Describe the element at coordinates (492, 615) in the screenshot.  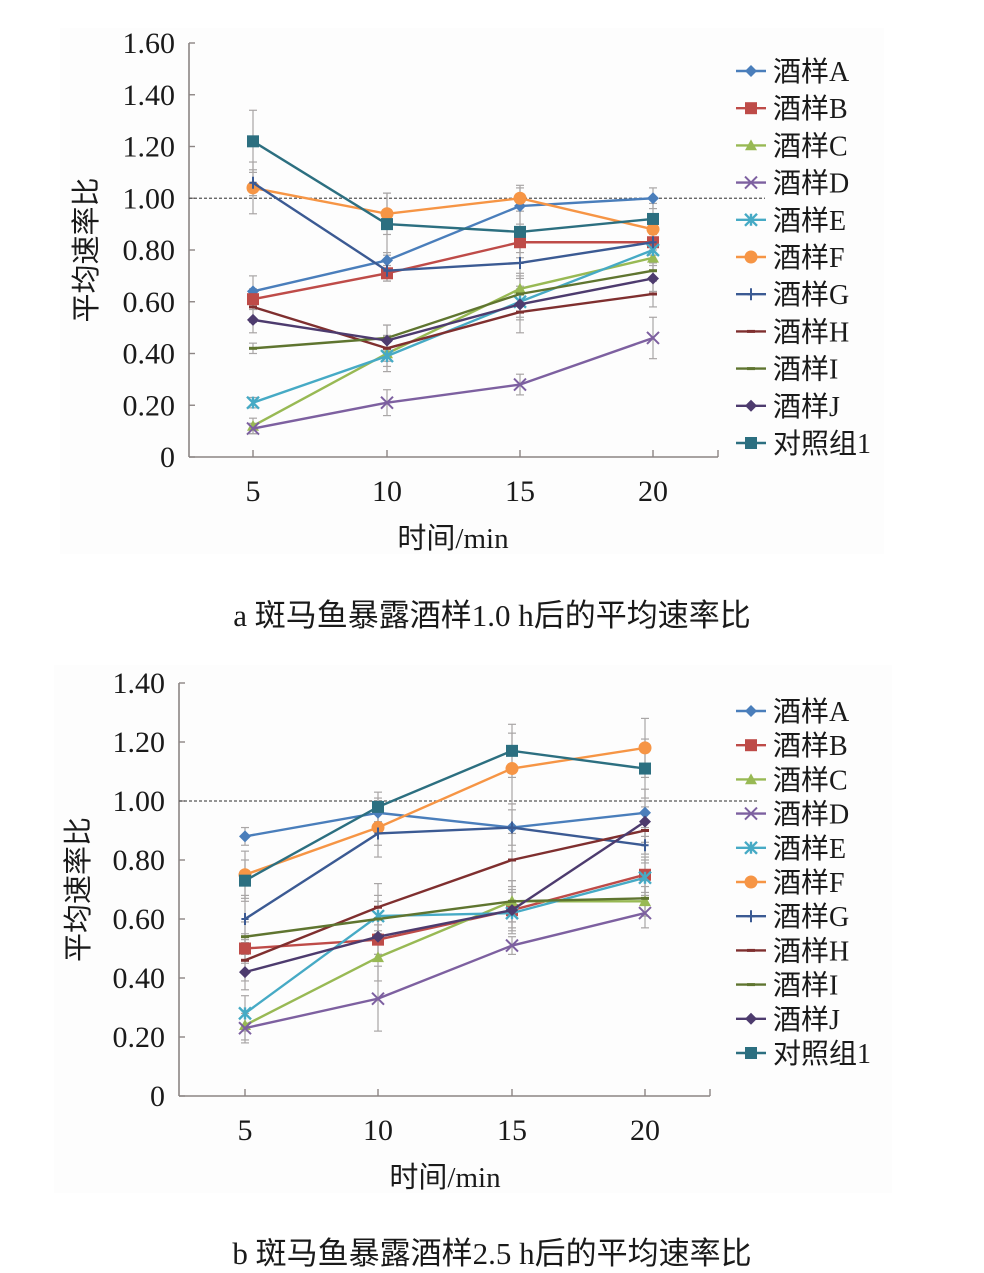
I see `caption-a: a 斑马鱼暴露酒样1.0 h后的平均速率比` at that location.